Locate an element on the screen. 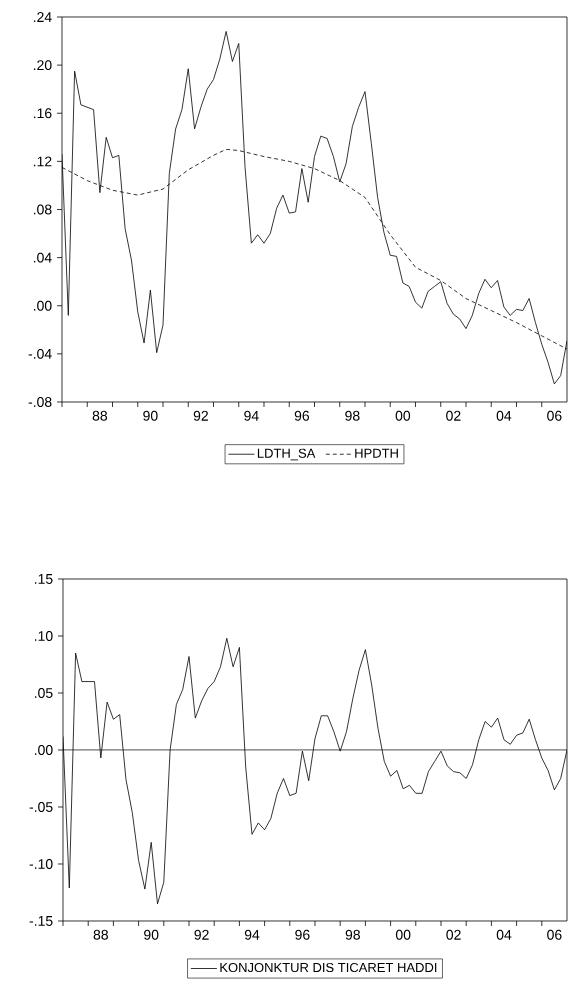  y-tick-label: -.15 is located at coordinates (41, 921).